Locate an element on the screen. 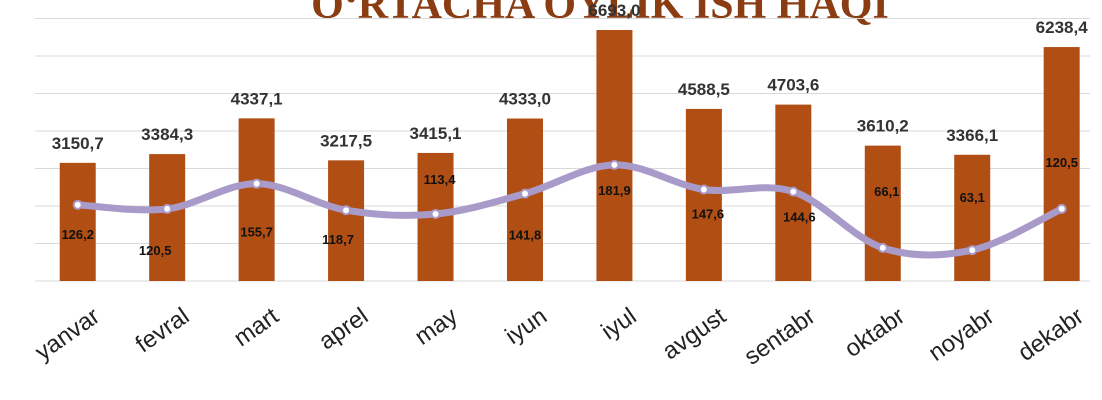  bar-value-label: 3384,3 is located at coordinates (167, 134).